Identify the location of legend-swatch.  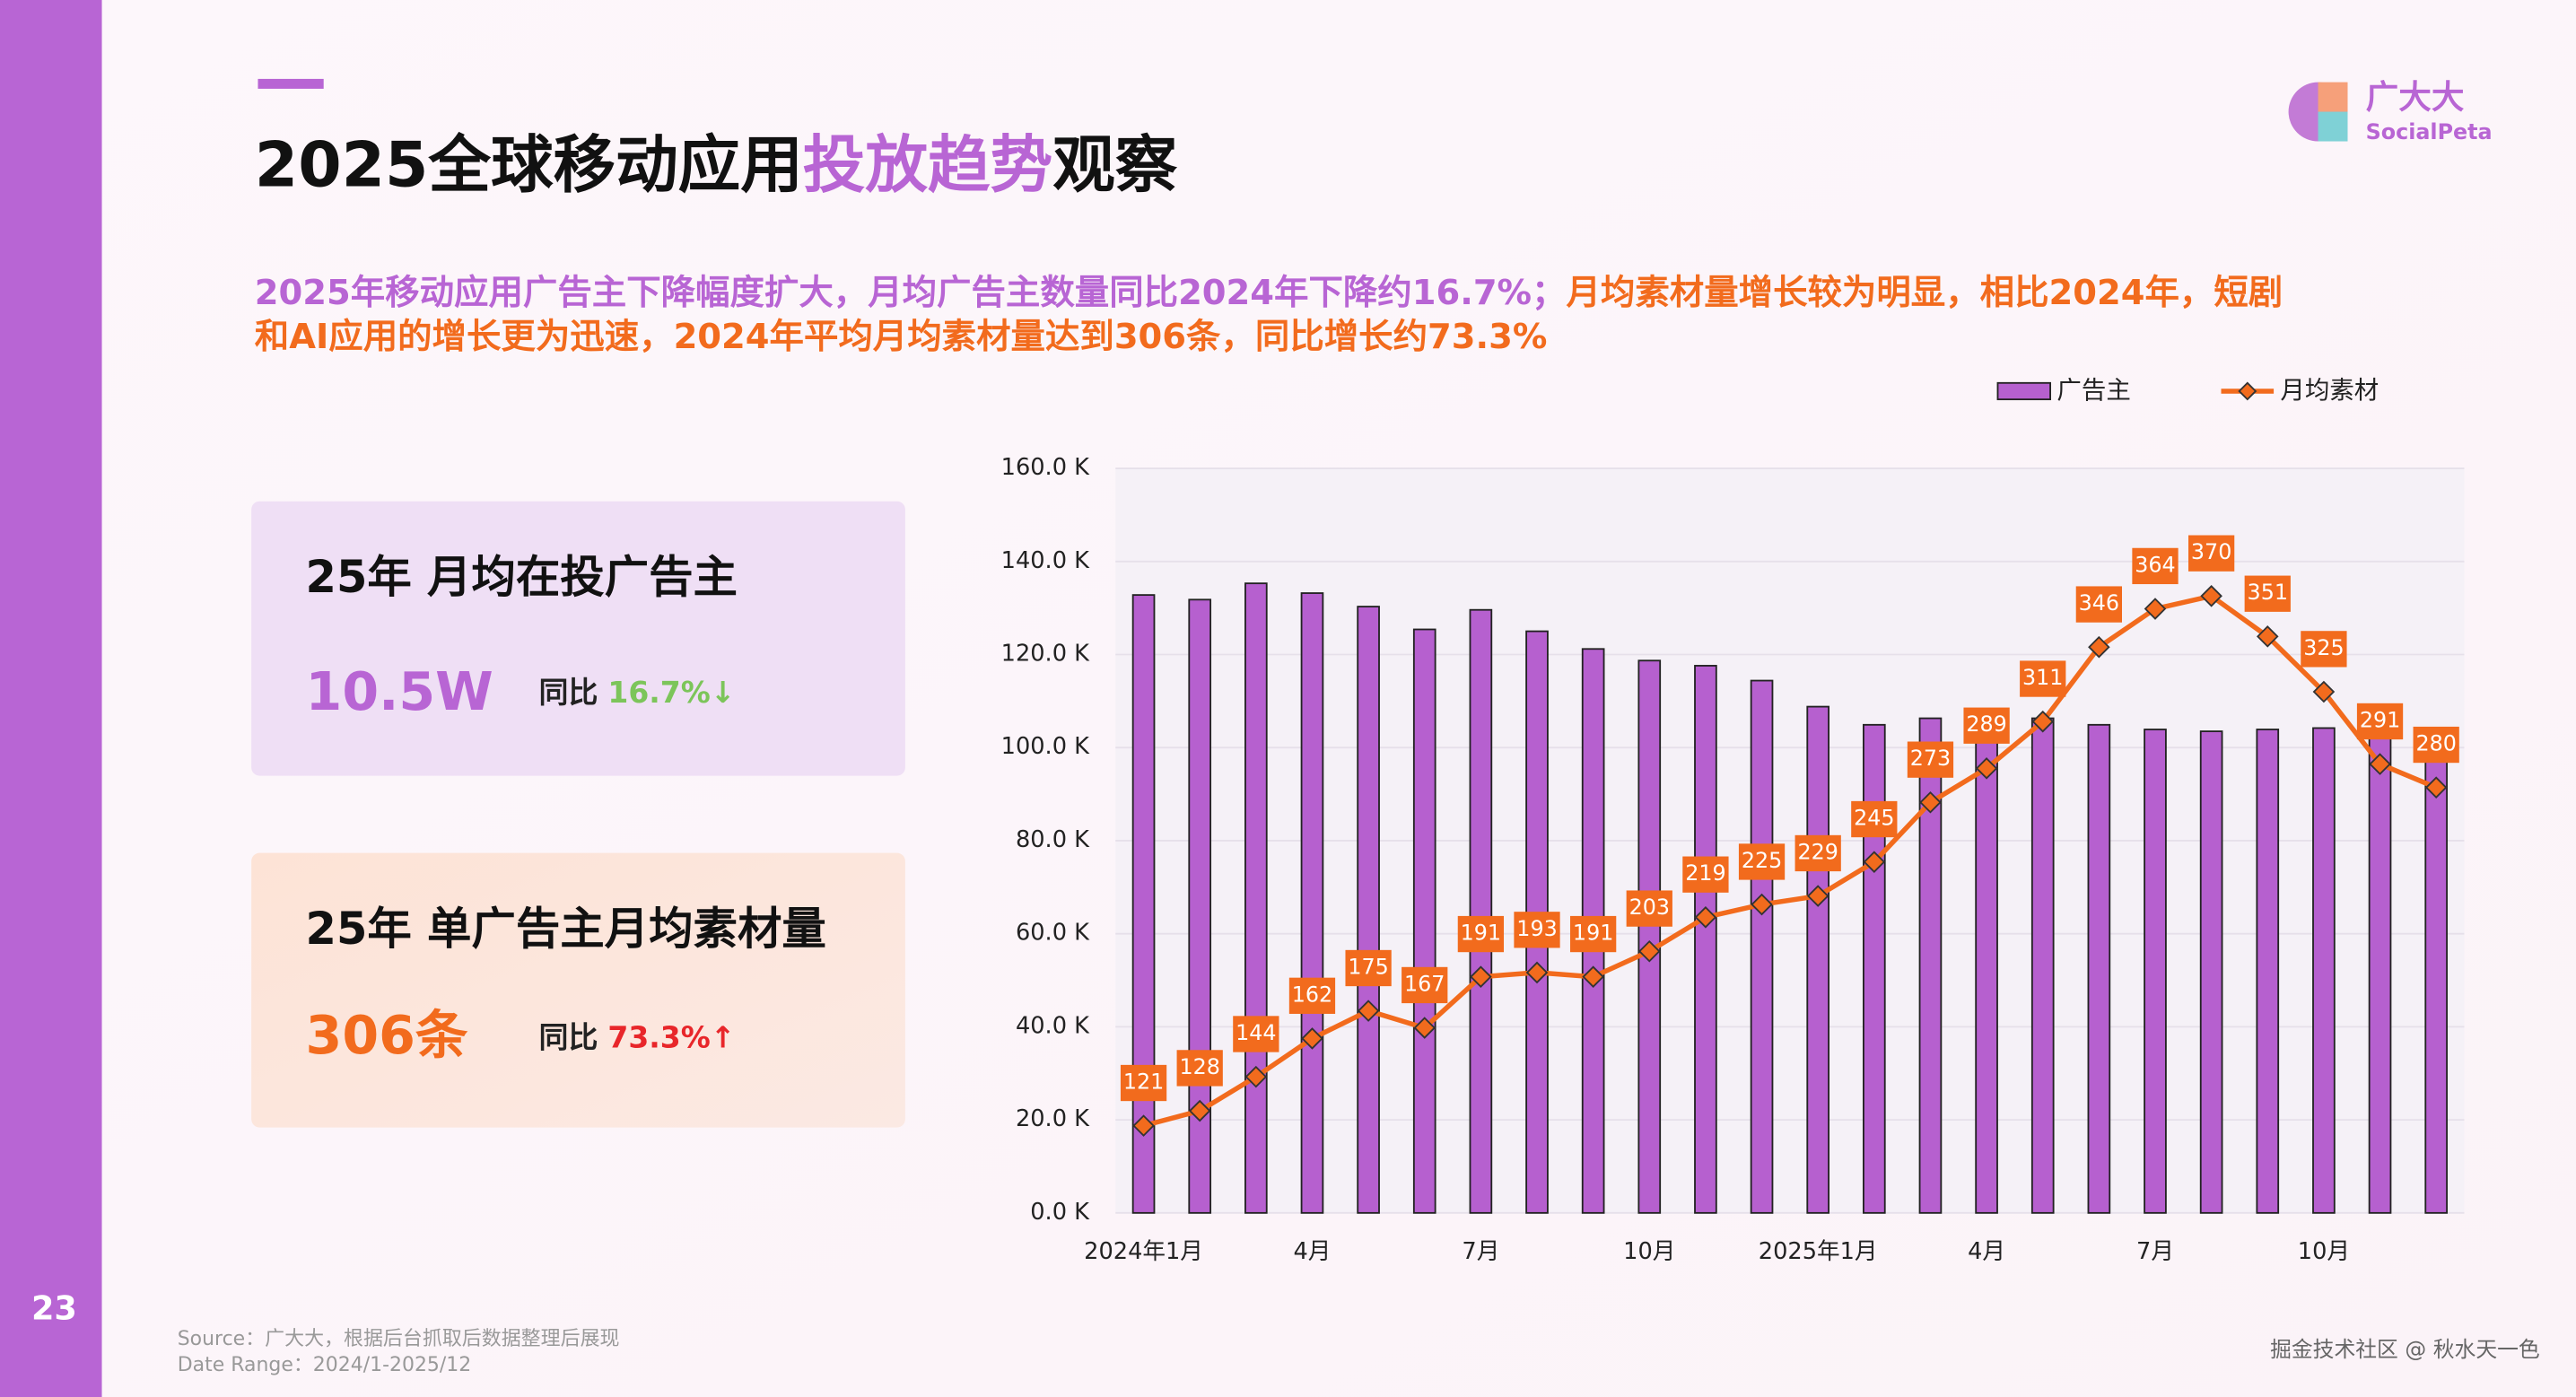
(2024, 391).